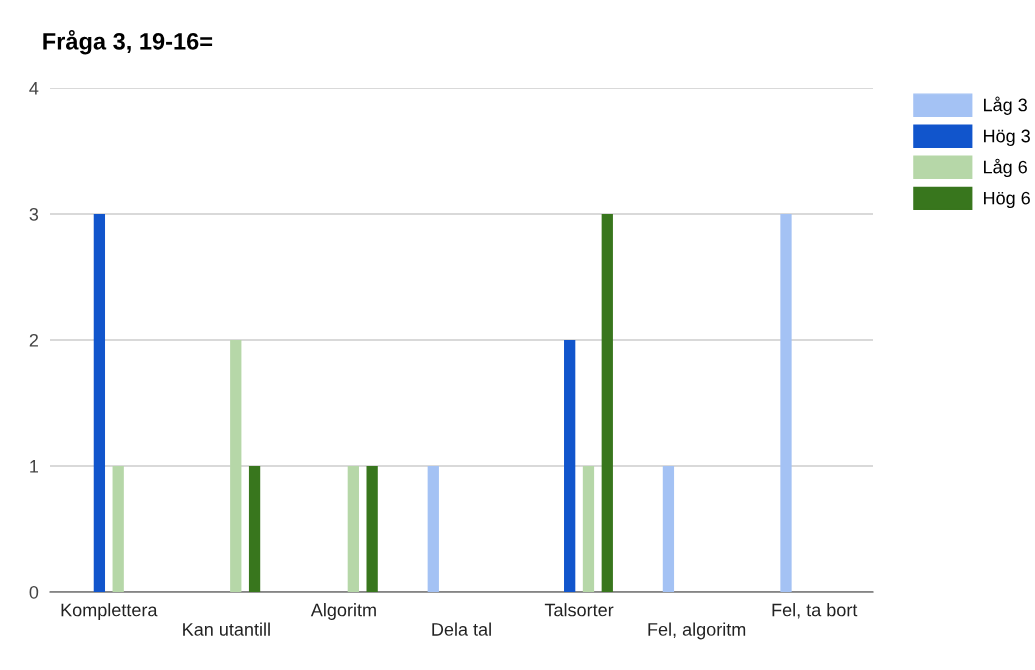  What do you see at coordinates (128, 42) in the screenshot?
I see `chart-title: Fråga 3, 19-16=` at bounding box center [128, 42].